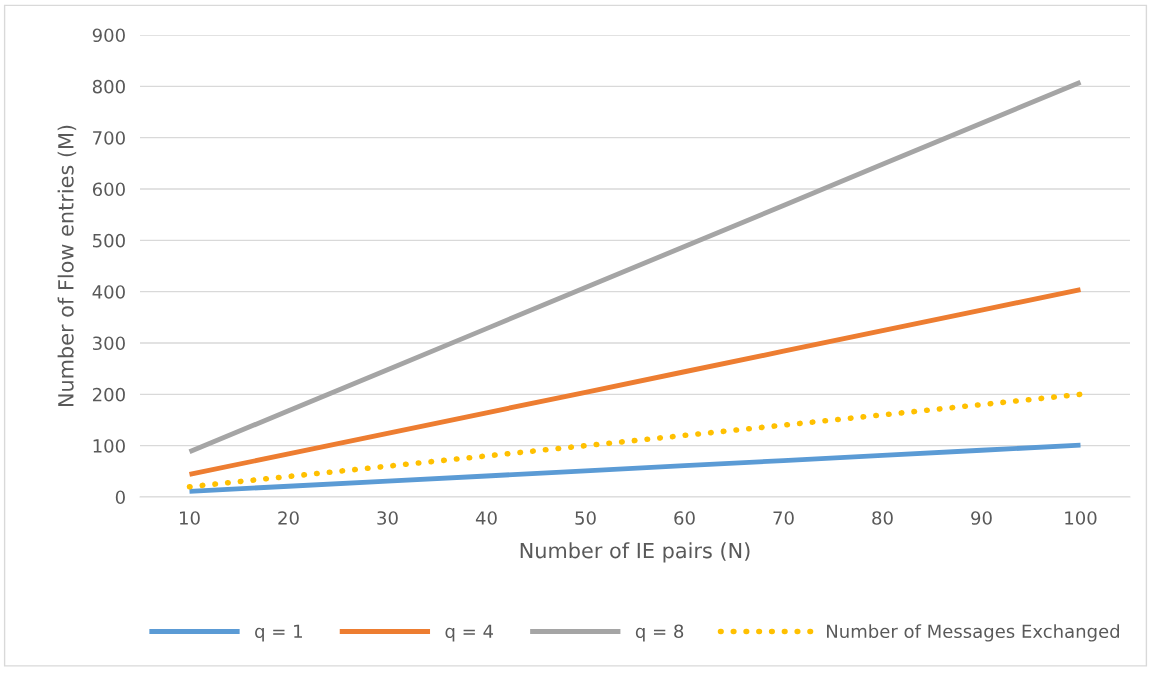 The width and height of the screenshot is (1151, 674). Describe the element at coordinates (108, 86) in the screenshot. I see `y-tick-label: 800` at that location.